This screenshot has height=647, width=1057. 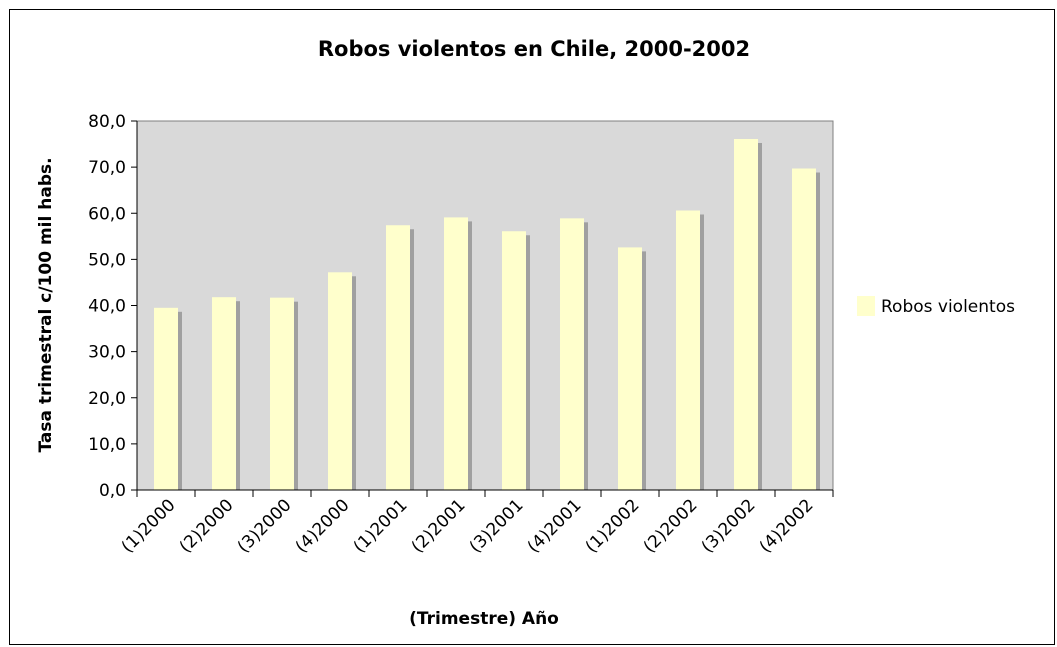 What do you see at coordinates (555, 526) in the screenshot?
I see `x-tick-label: (4)2001` at bounding box center [555, 526].